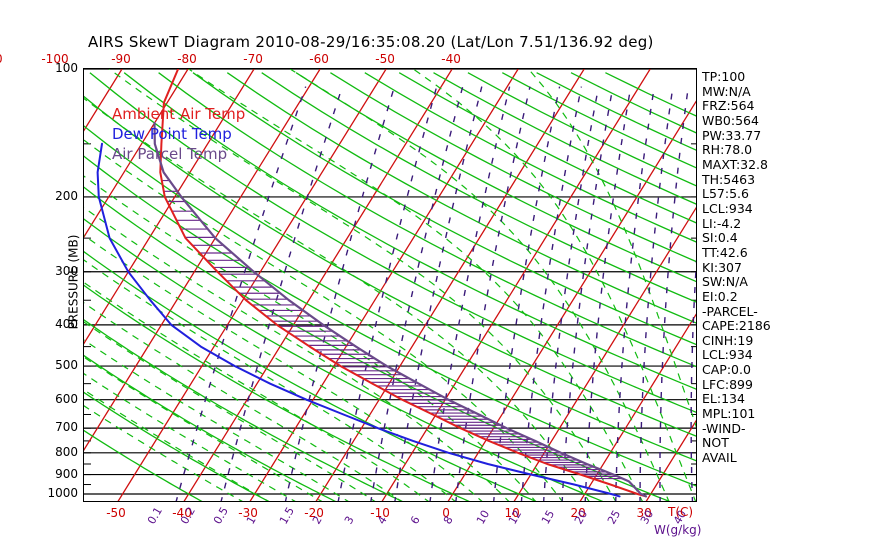 This screenshot has width=870, height=560. Describe the element at coordinates (724, 428) in the screenshot. I see `sounding-parameter-row: -WIND-` at that location.